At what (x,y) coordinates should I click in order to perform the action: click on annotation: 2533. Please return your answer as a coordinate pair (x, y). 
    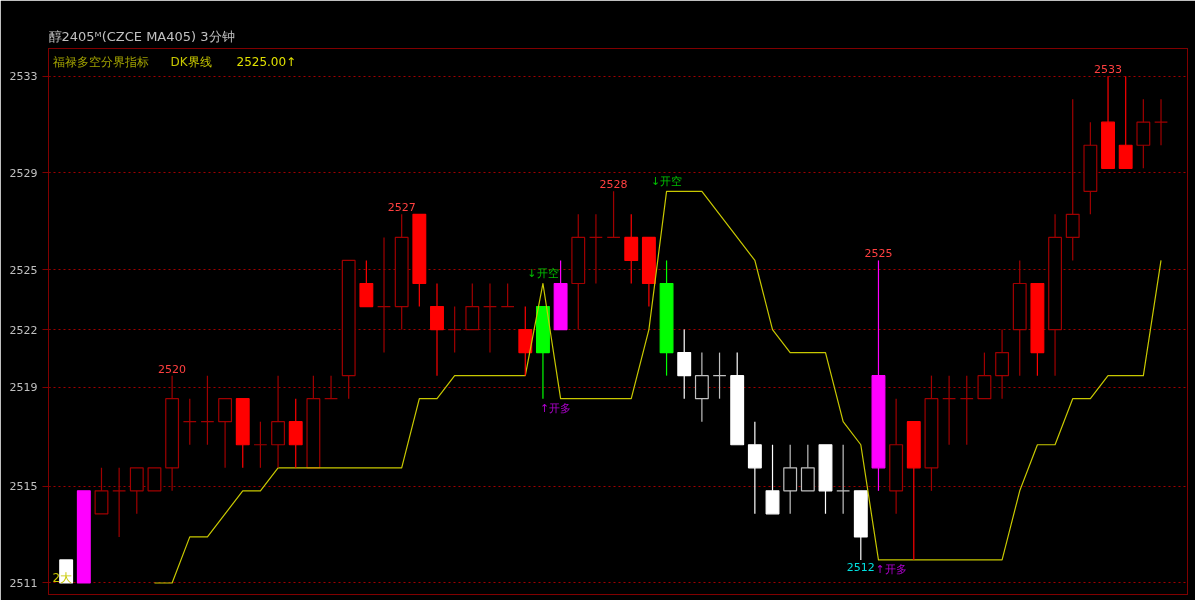
    Looking at the image, I should click on (1108, 70).